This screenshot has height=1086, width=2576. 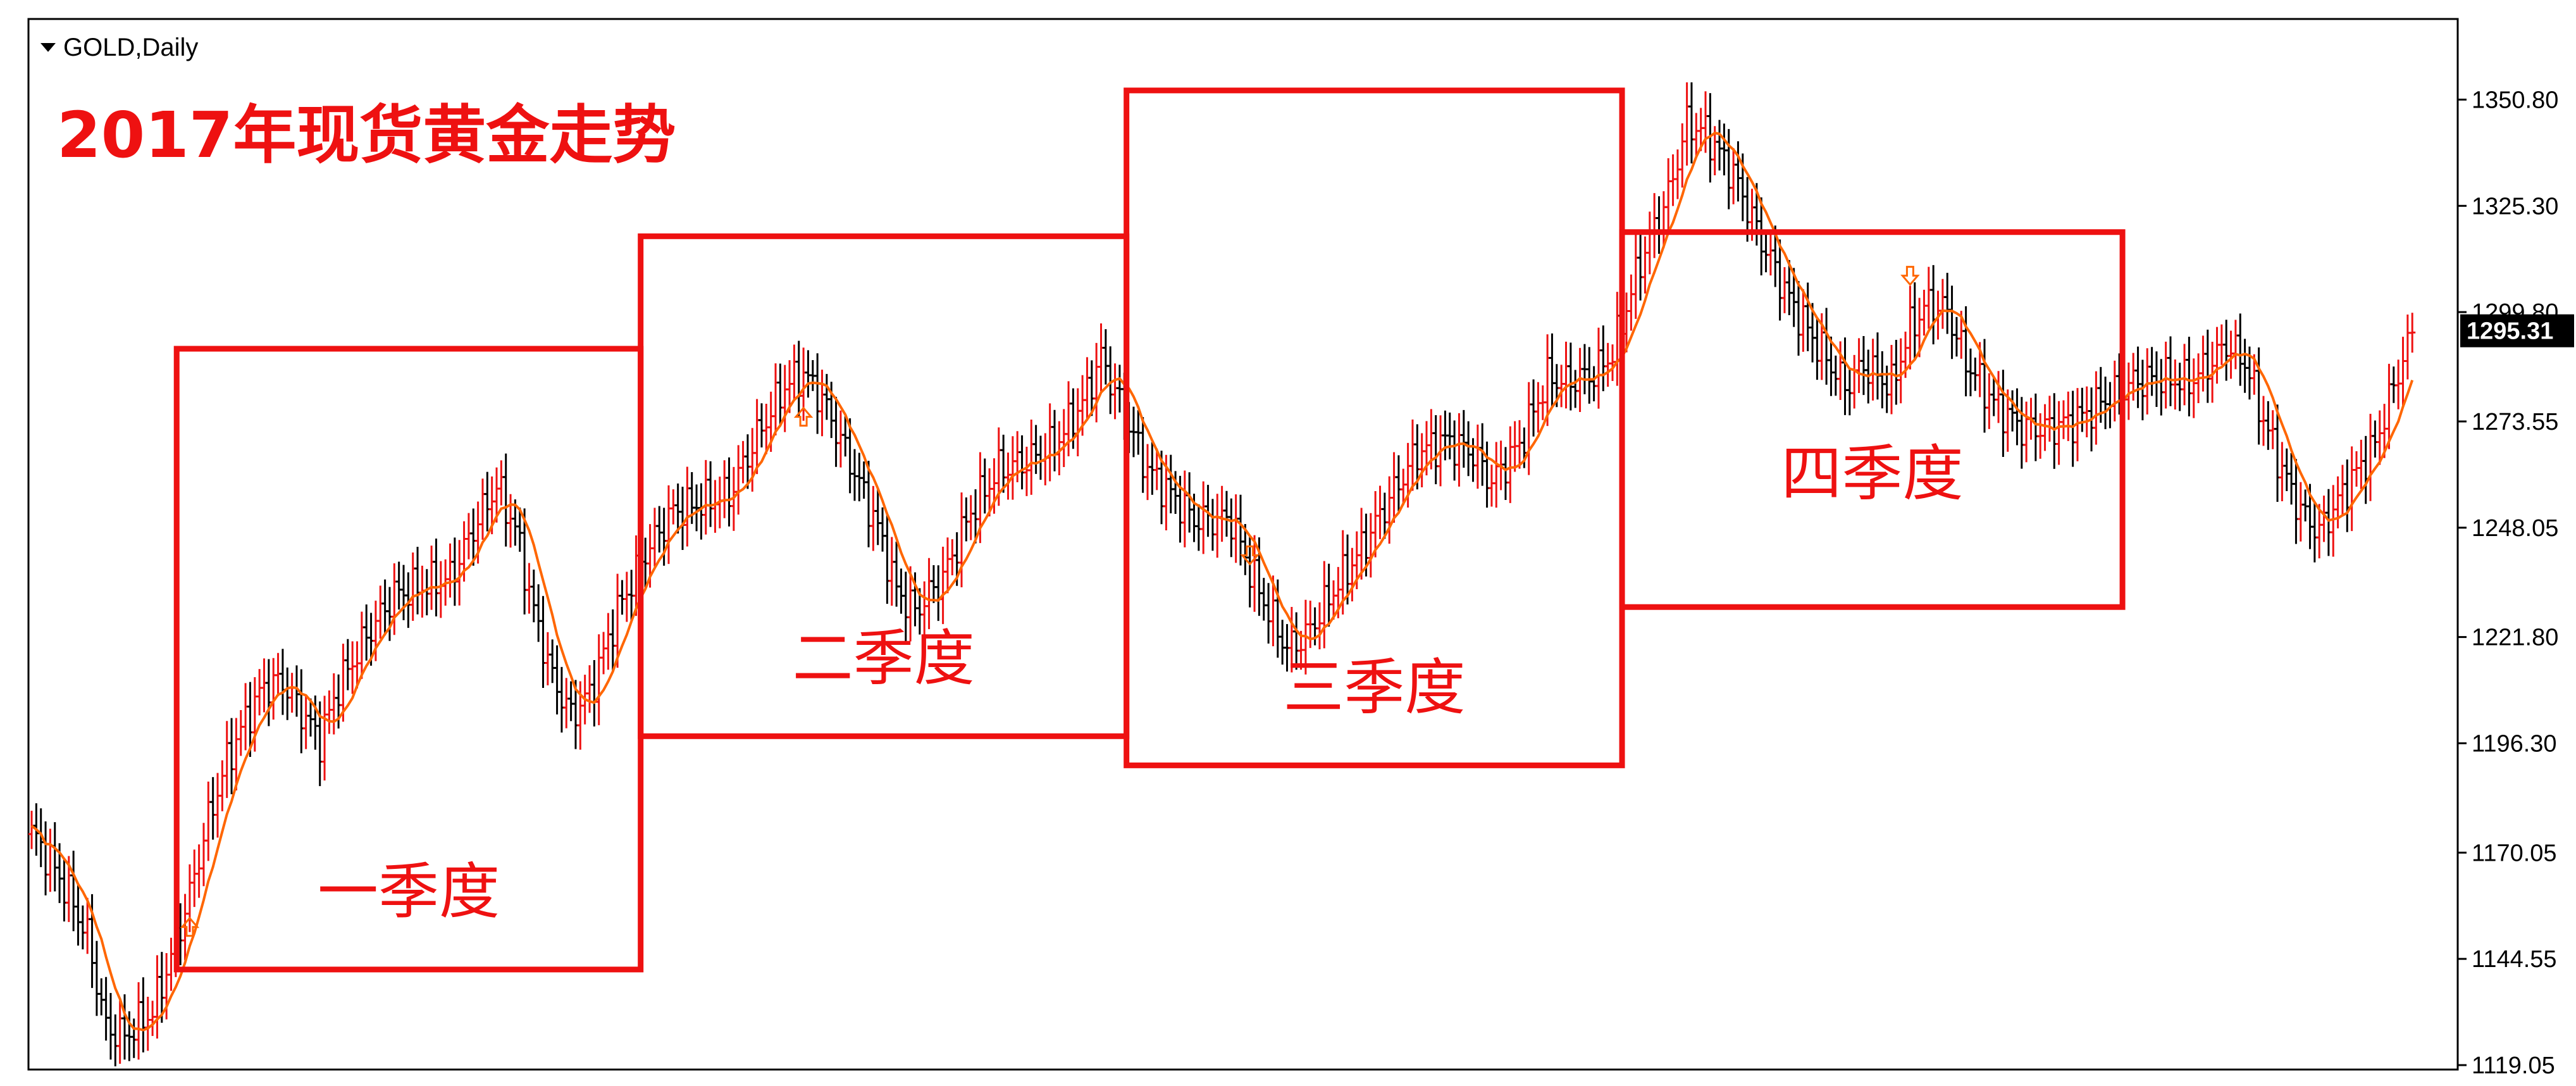 I want to click on quarter-box-q4, so click(x=1872, y=419).